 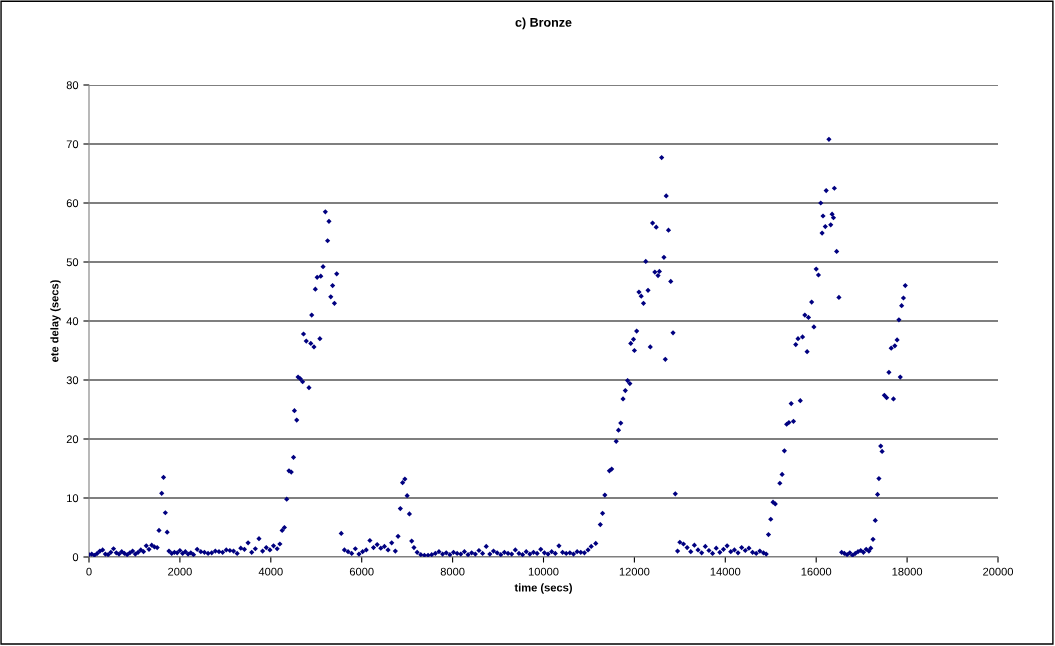 I want to click on y-tick-label: 80, so click(x=72, y=85).